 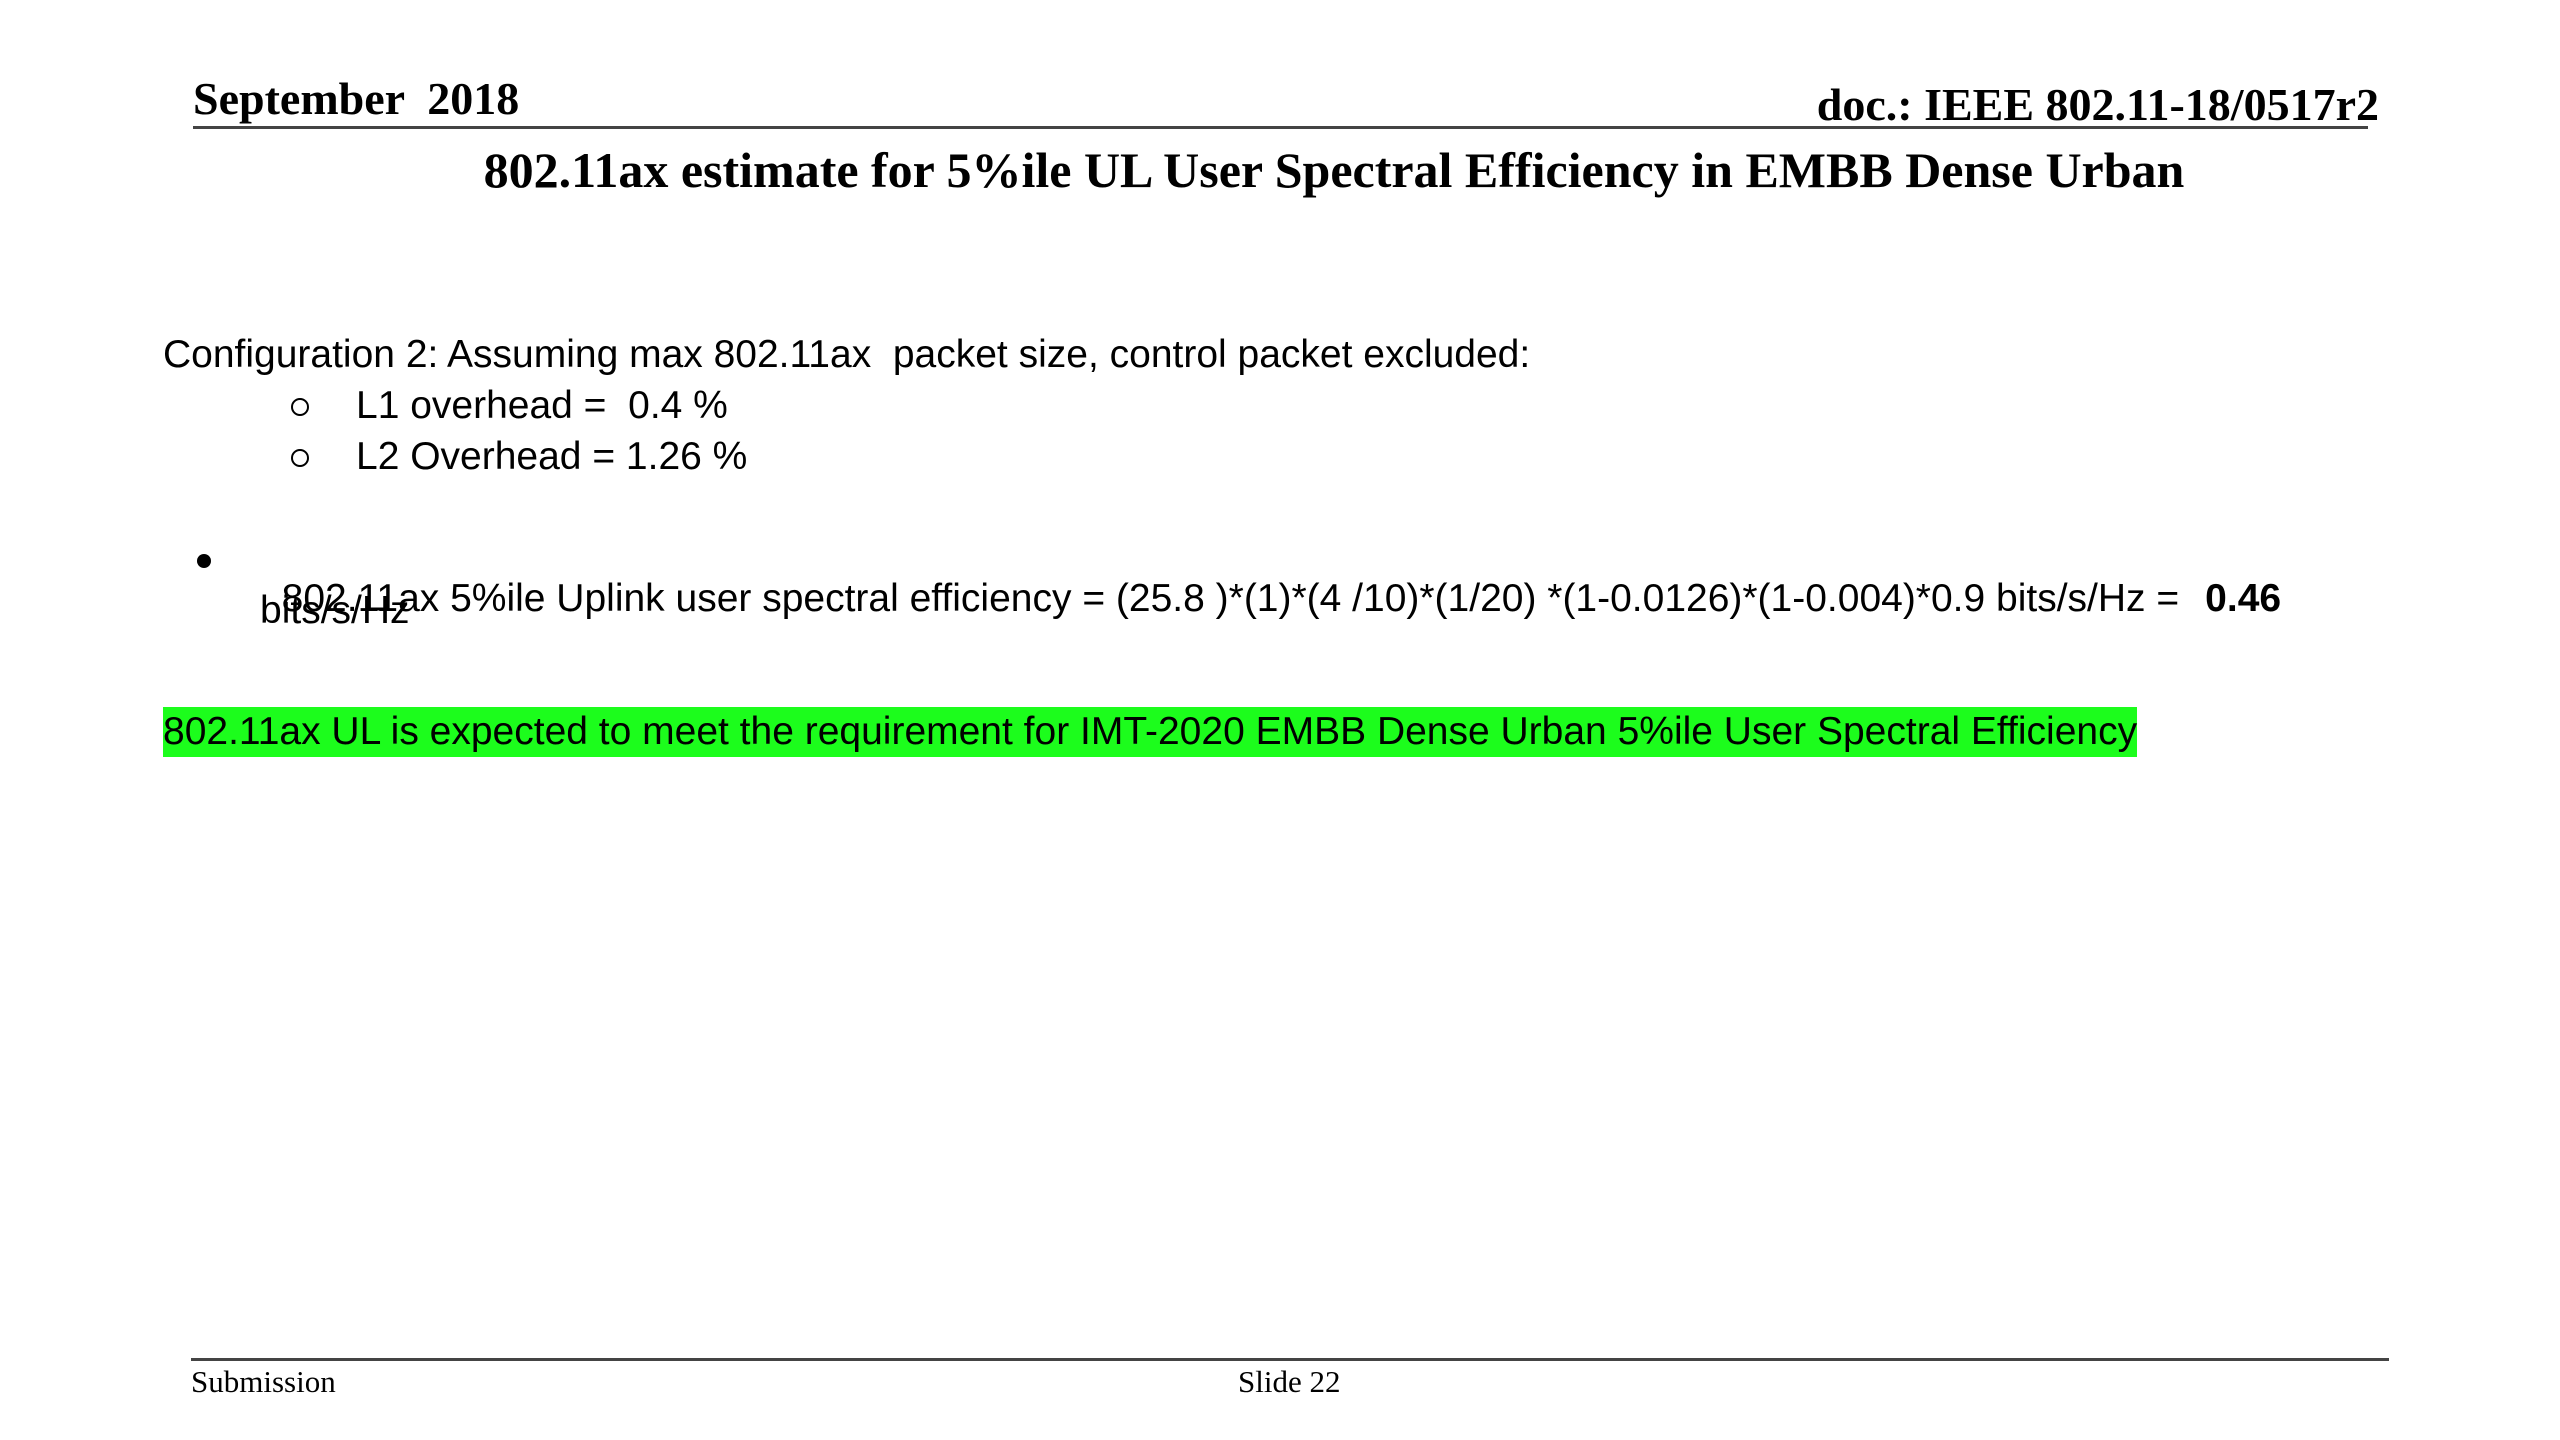 I want to click on header-date: September 2018, so click(x=356, y=98).